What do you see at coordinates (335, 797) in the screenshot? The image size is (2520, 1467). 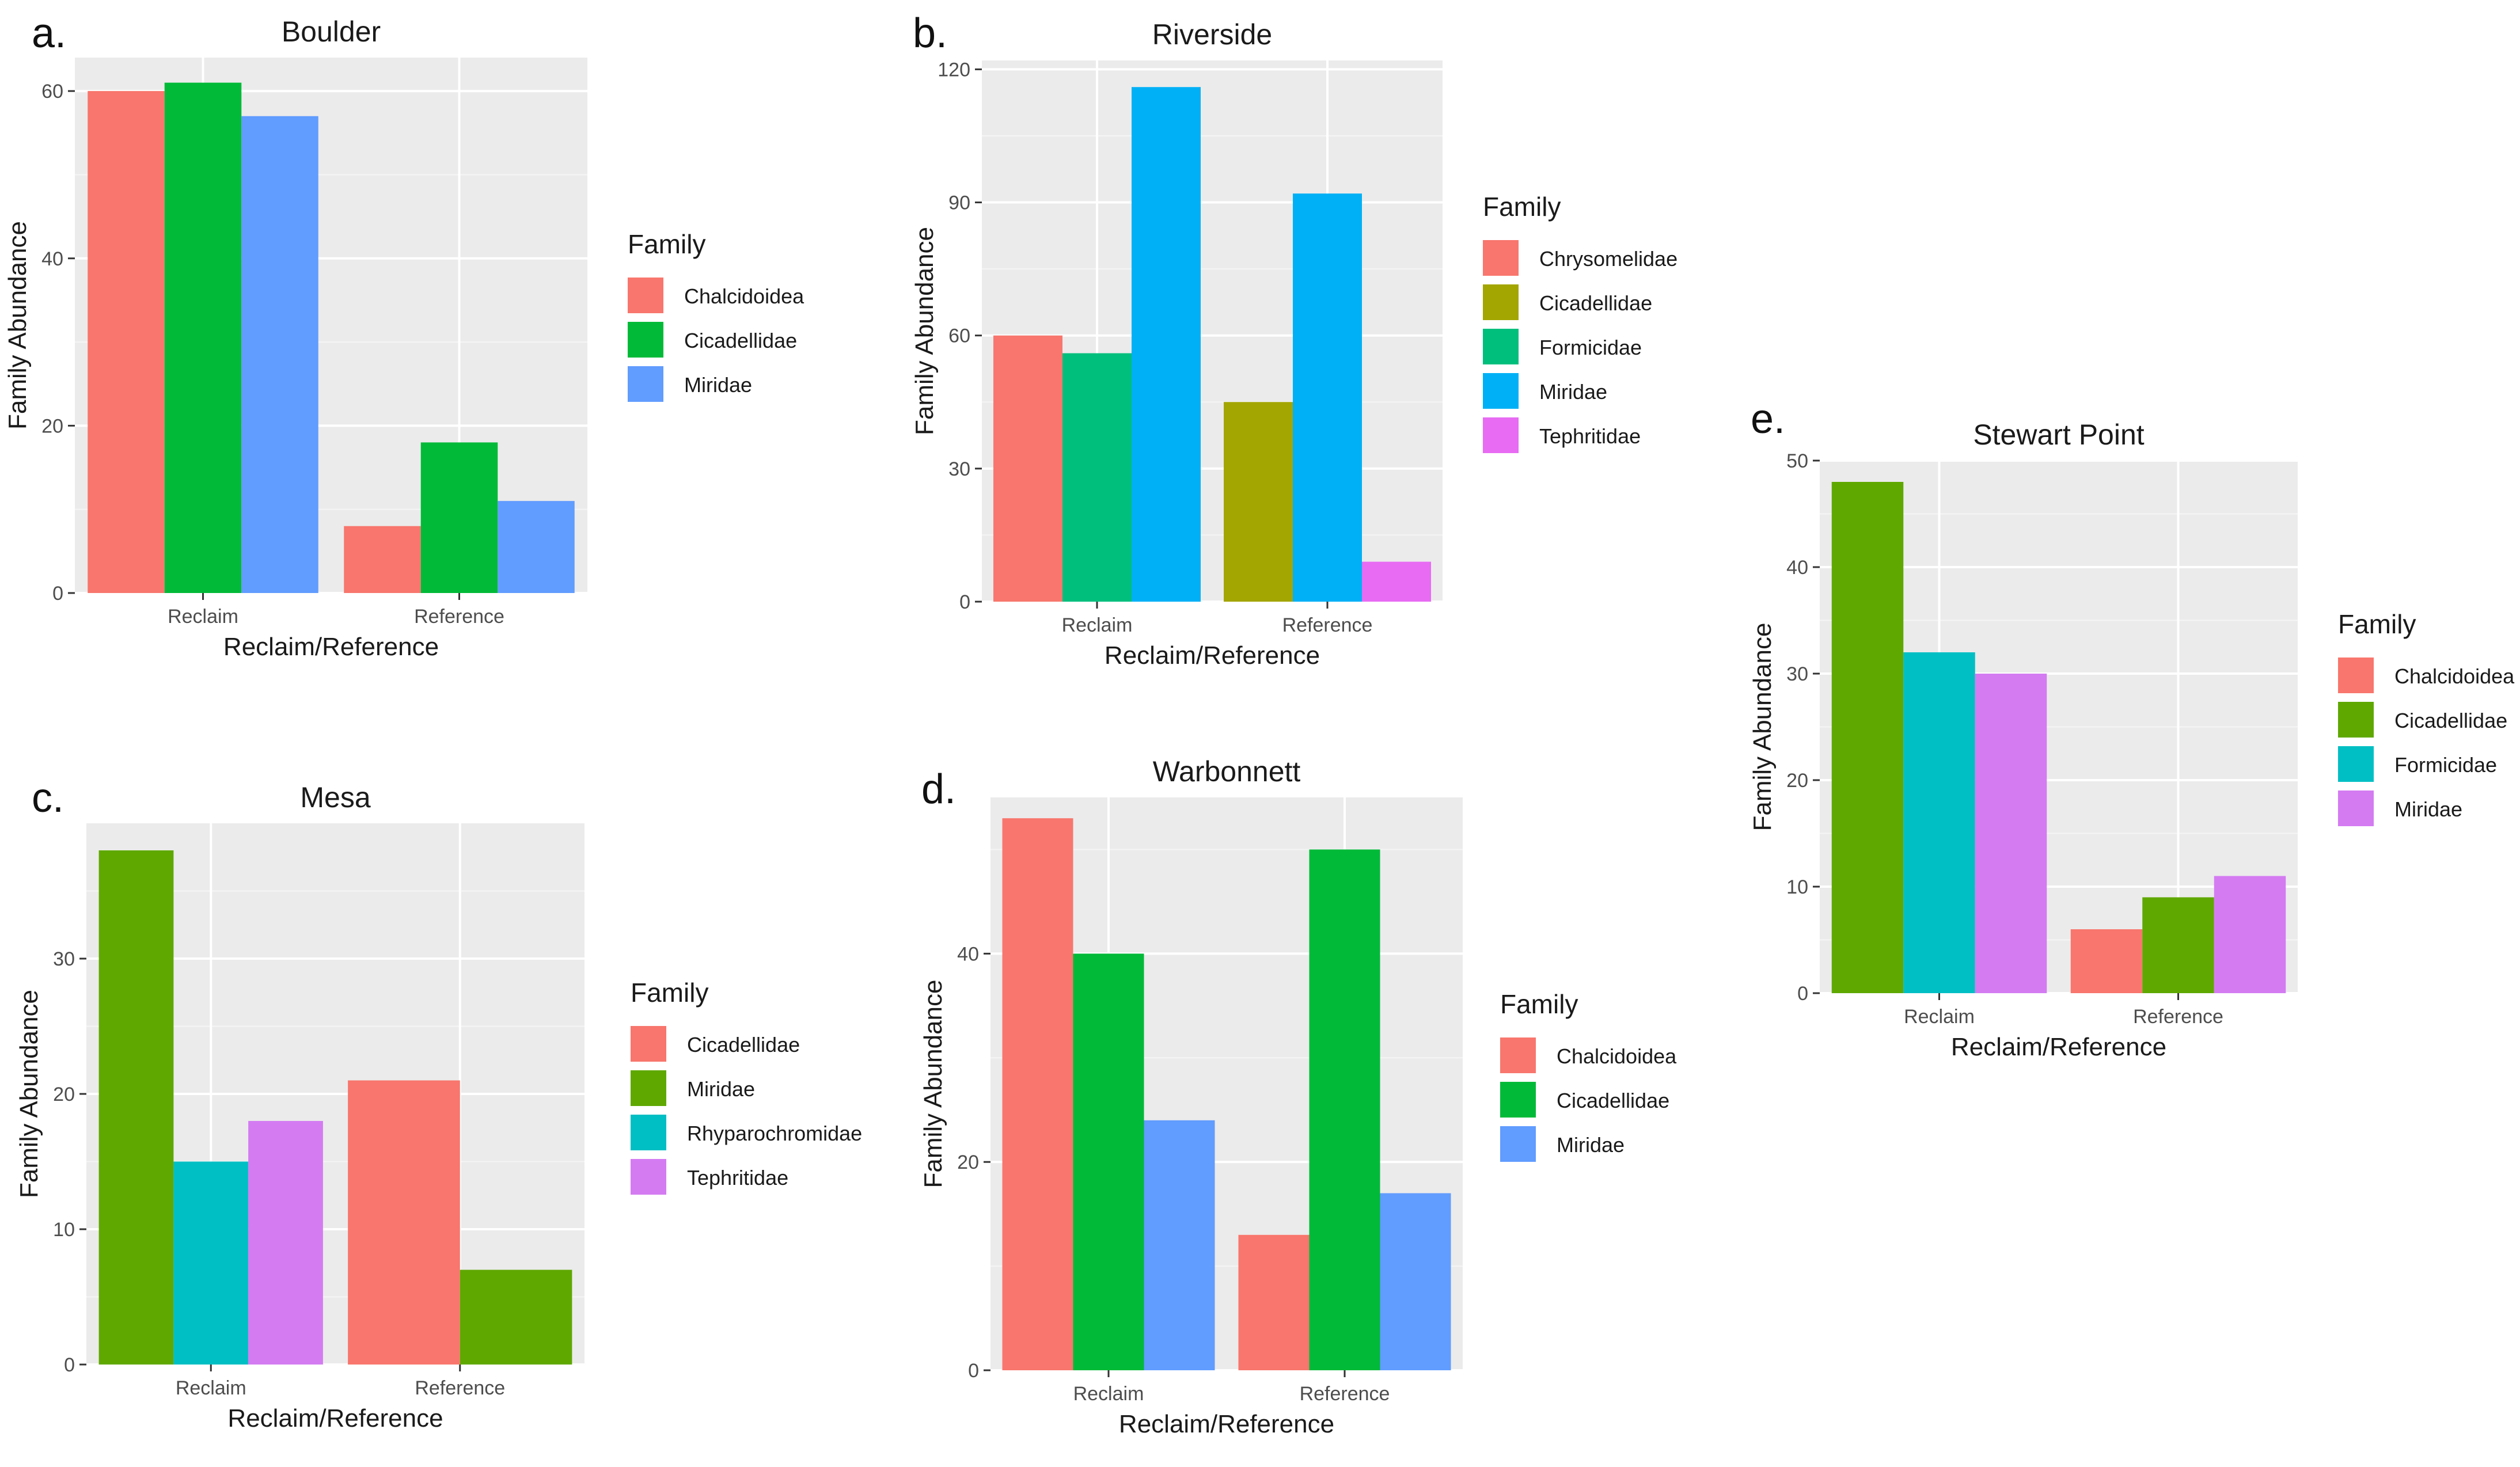 I see `chart-3-title: Mesa` at bounding box center [335, 797].